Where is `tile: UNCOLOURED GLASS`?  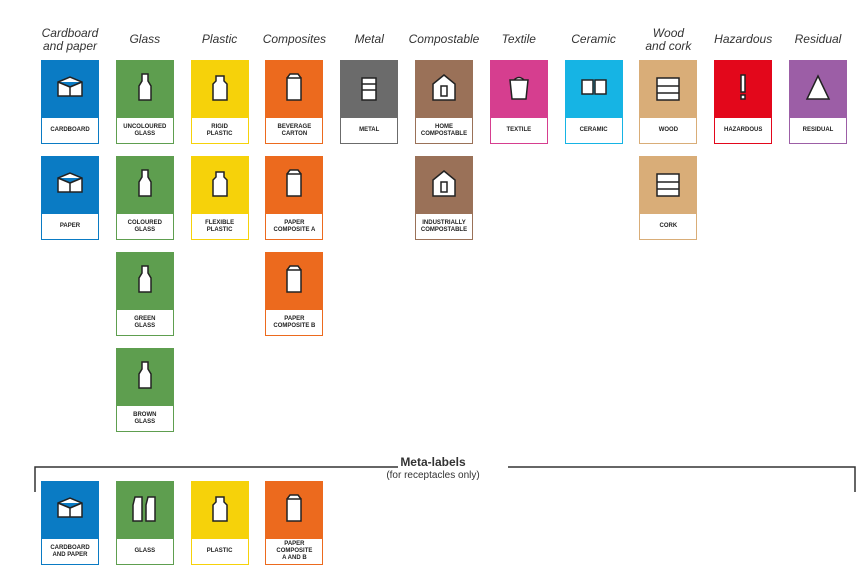
tile: UNCOLOURED GLASS is located at coordinates (144, 102).